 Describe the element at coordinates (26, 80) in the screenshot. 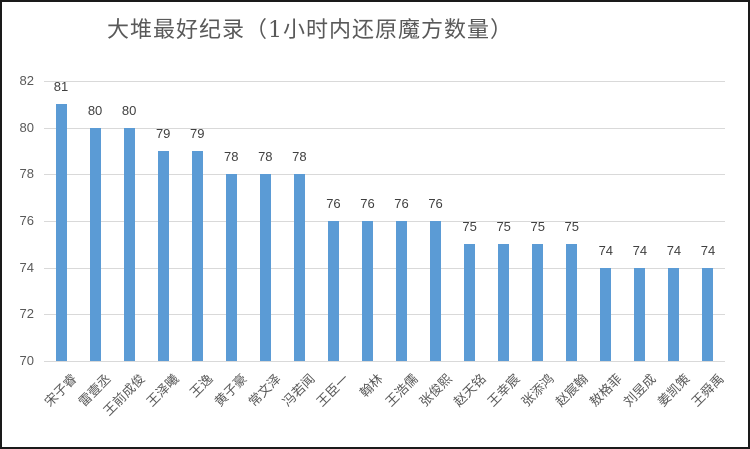

I see `y-tick-label: 82` at that location.